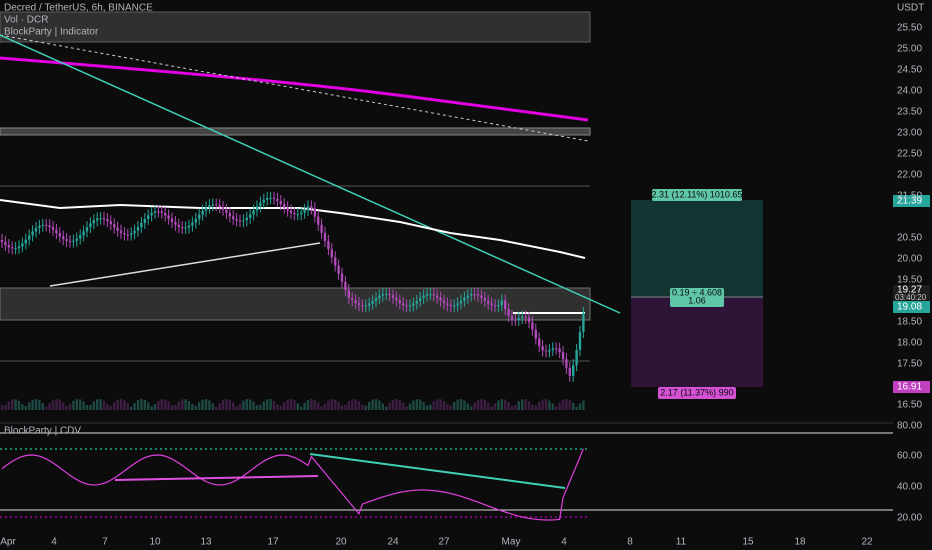  What do you see at coordinates (697, 300) in the screenshot?
I see `qty-label: 1.06` at bounding box center [697, 300].